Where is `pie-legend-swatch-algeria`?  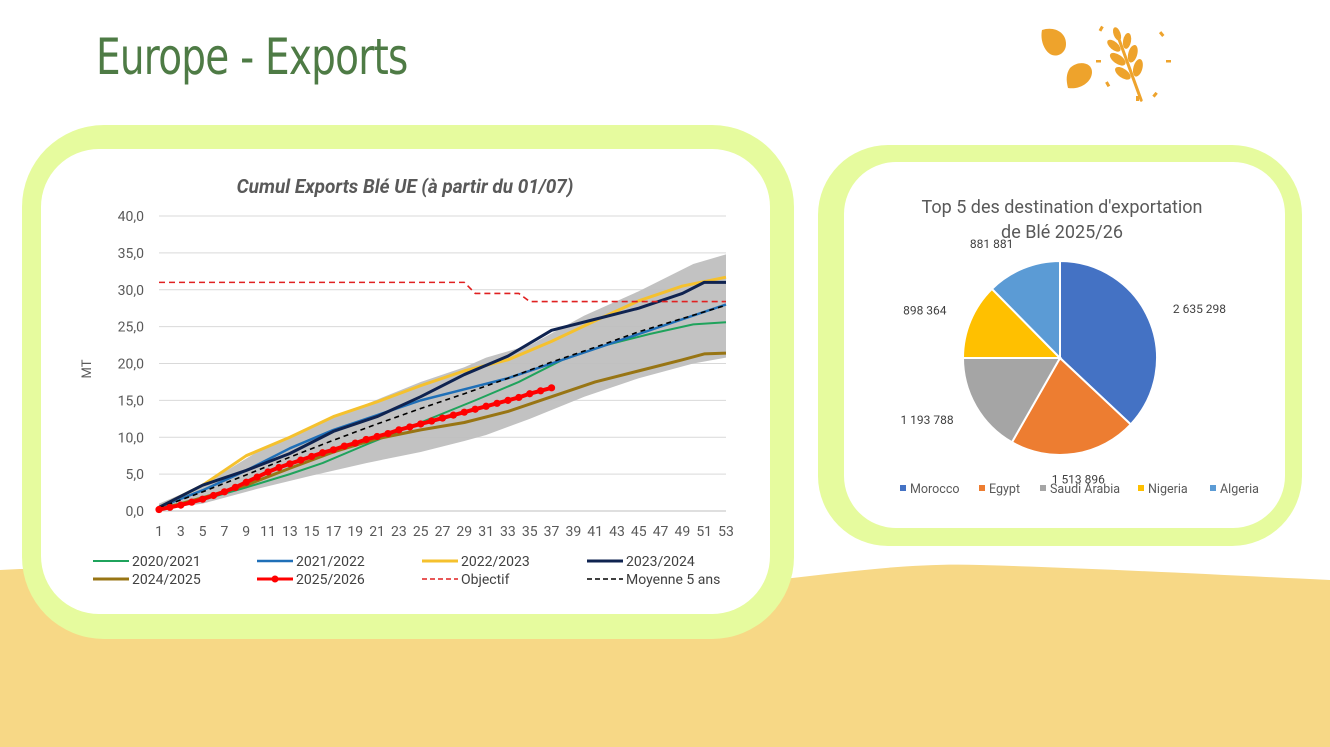
pie-legend-swatch-algeria is located at coordinates (1213, 488).